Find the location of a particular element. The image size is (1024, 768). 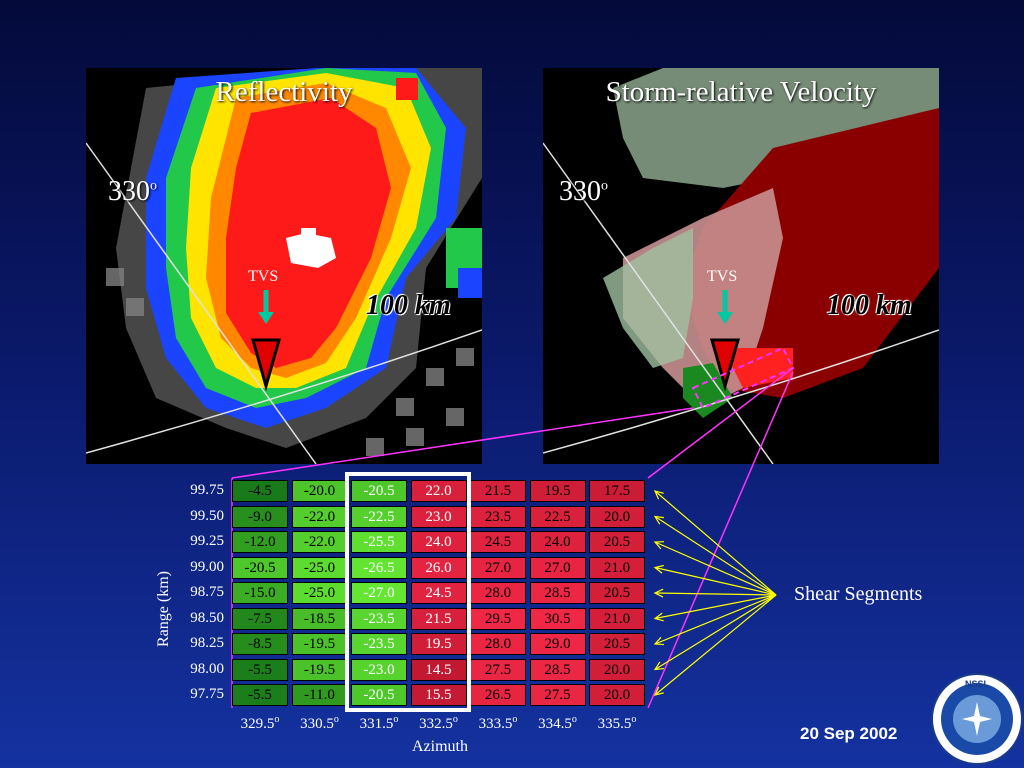

column-label: 333.5o is located at coordinates (498, 723).